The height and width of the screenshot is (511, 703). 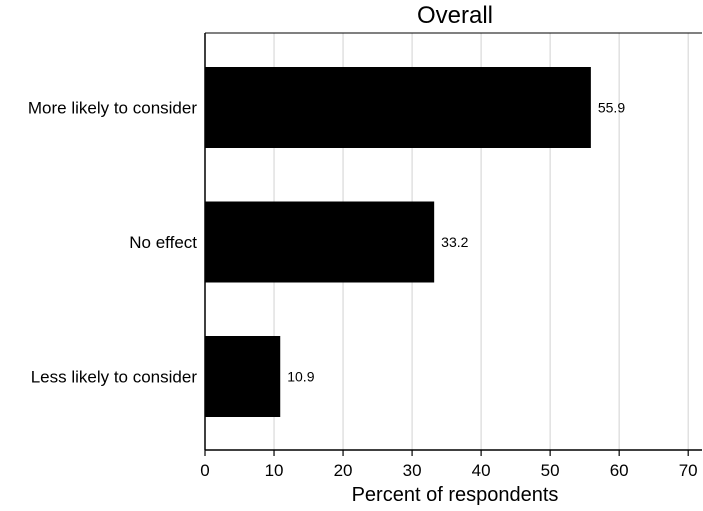 What do you see at coordinates (611, 108) in the screenshot?
I see `data-label: 55.9` at bounding box center [611, 108].